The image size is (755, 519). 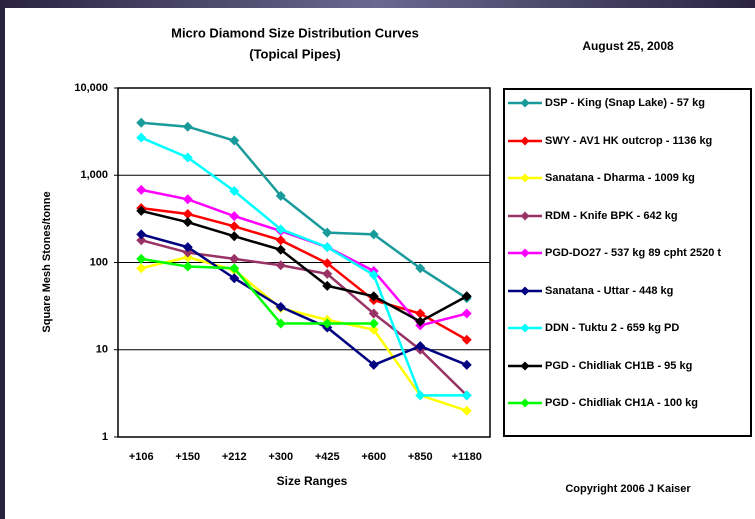 I want to click on legend-item: DSP - King (Snap Lake) - 57 kg, so click(x=627, y=103).